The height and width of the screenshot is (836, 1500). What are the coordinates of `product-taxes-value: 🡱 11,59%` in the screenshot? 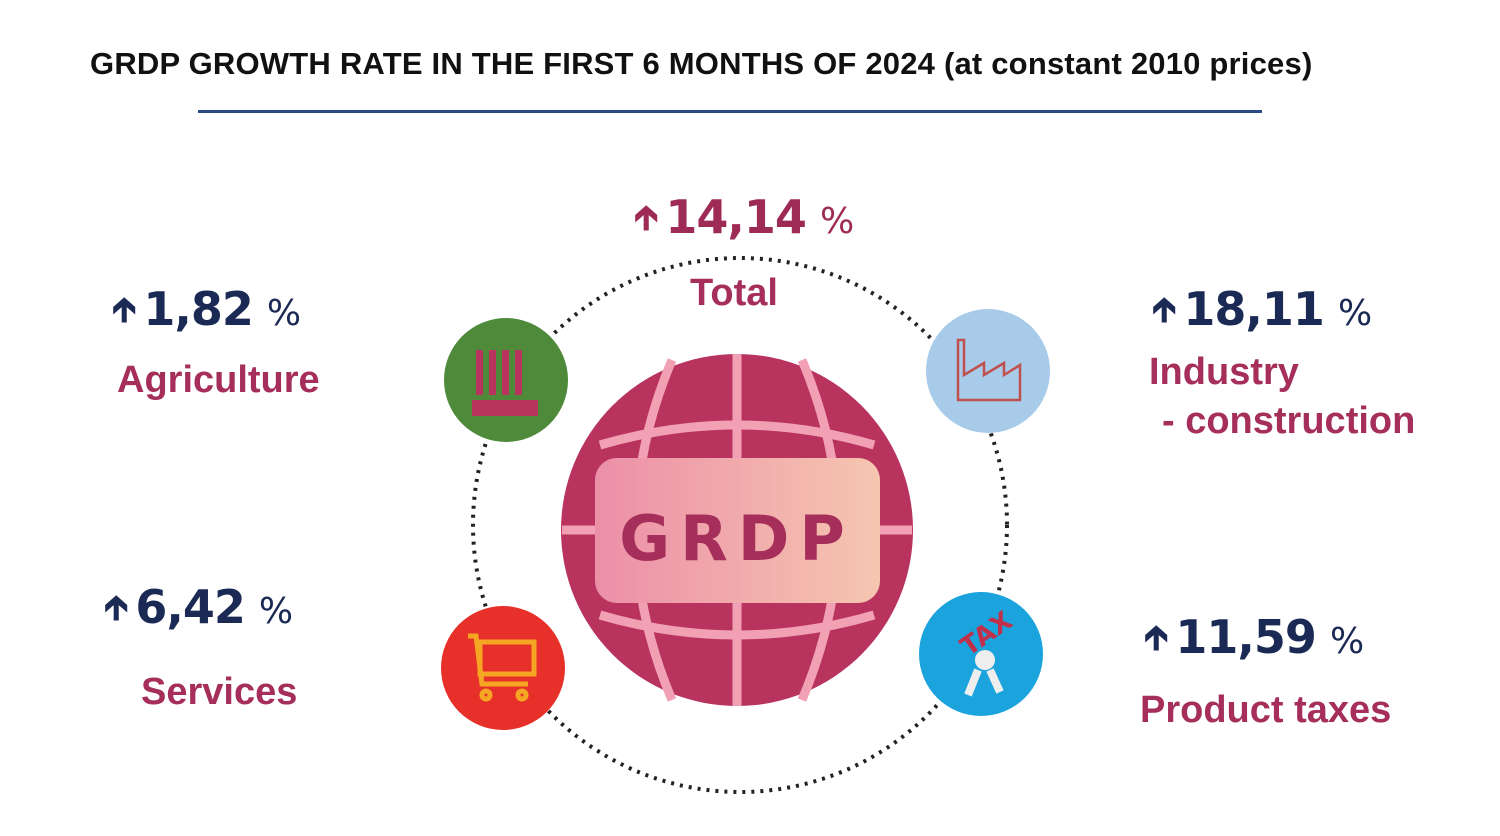 It's located at (1254, 640).